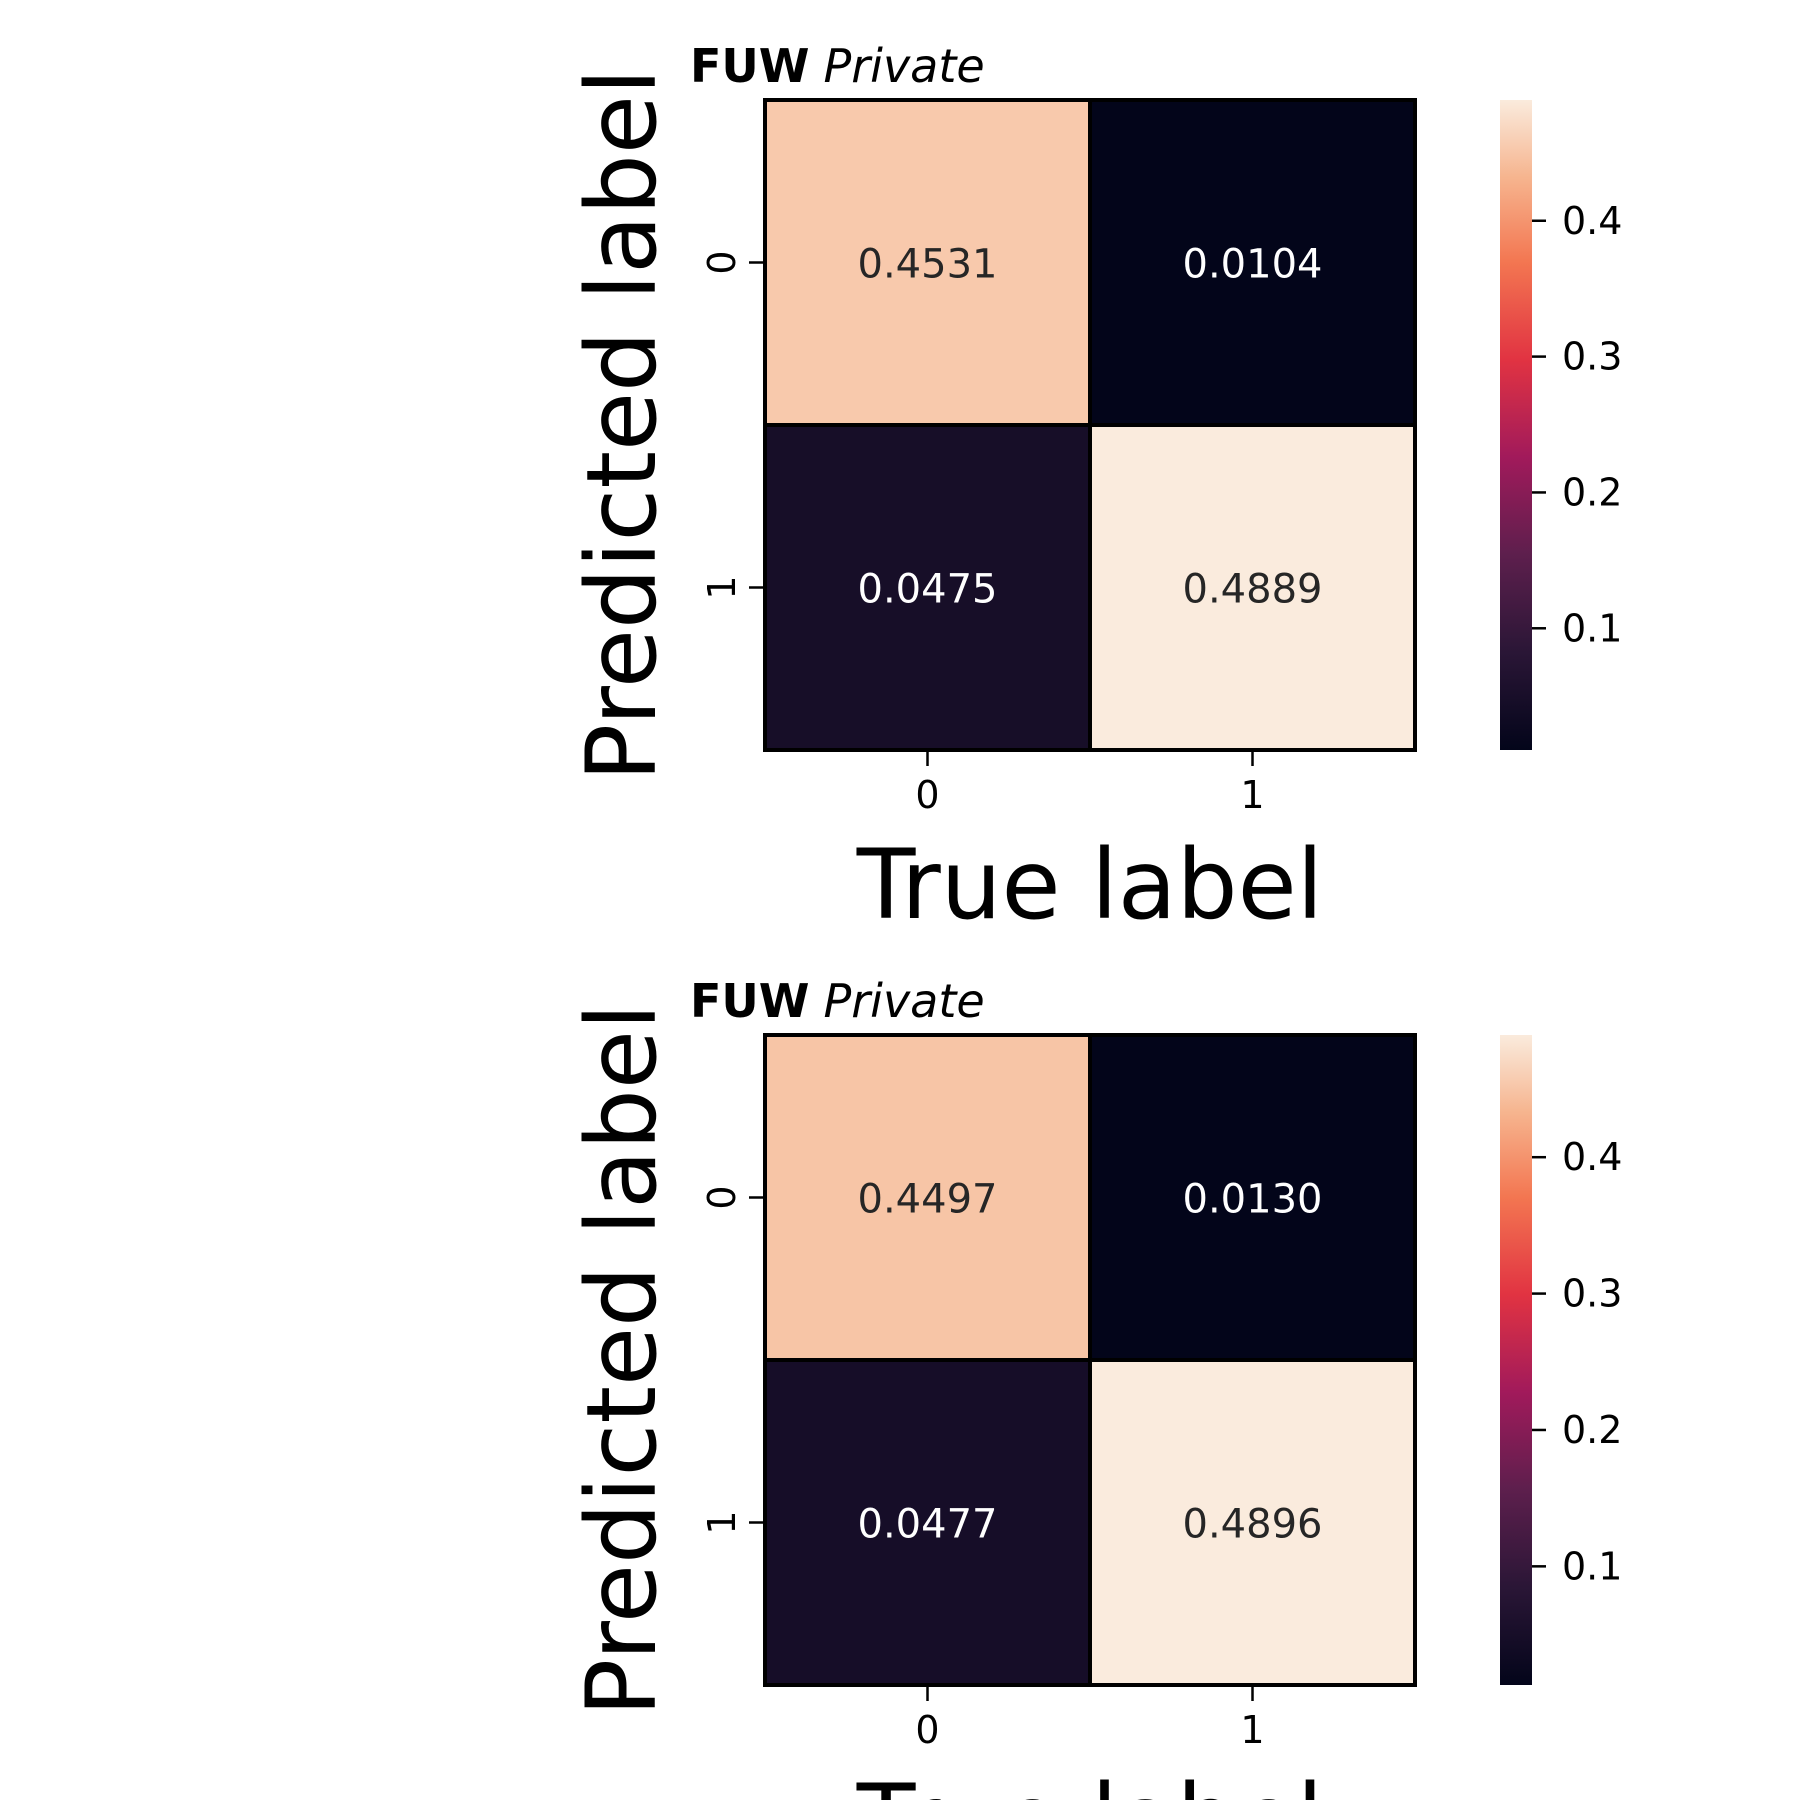 The width and height of the screenshot is (1800, 1800). Describe the element at coordinates (928, 265) in the screenshot. I see `cell-value-label: 0.4531` at that location.